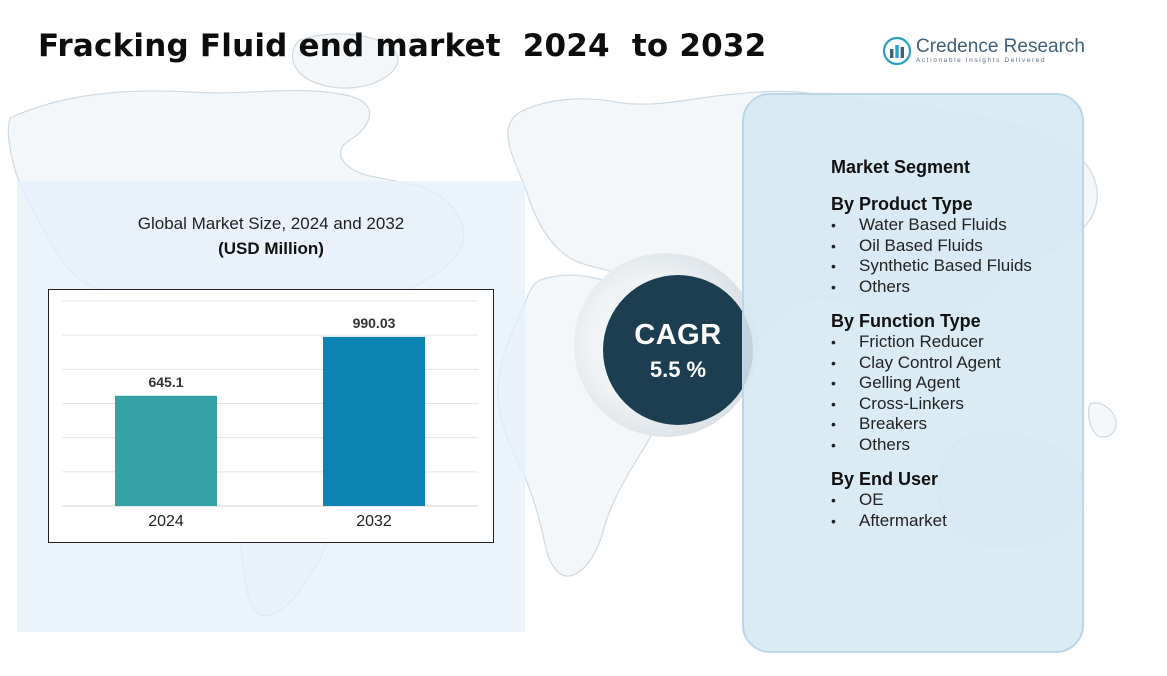 The height and width of the screenshot is (676, 1167). What do you see at coordinates (271, 248) in the screenshot?
I see `chart-unit: (USD Million)` at bounding box center [271, 248].